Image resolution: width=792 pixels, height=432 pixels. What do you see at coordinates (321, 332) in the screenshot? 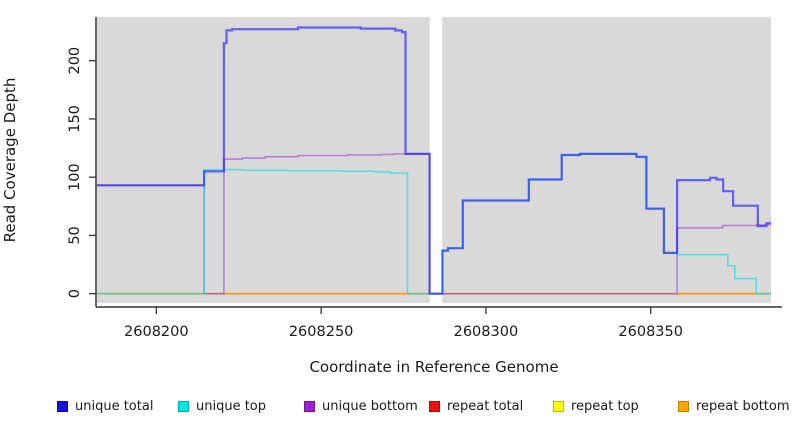
I see `x-tick-label: 2608250` at bounding box center [321, 332].